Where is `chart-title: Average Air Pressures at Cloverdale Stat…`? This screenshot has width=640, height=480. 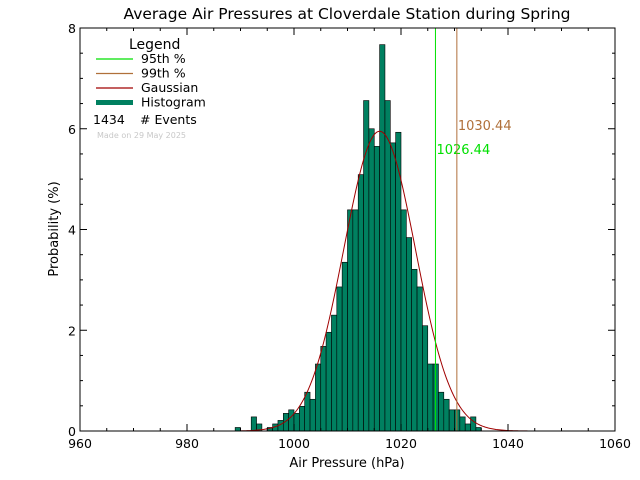
chart-title: Average Air Pressures at Cloverdale Stat… is located at coordinates (347, 14).